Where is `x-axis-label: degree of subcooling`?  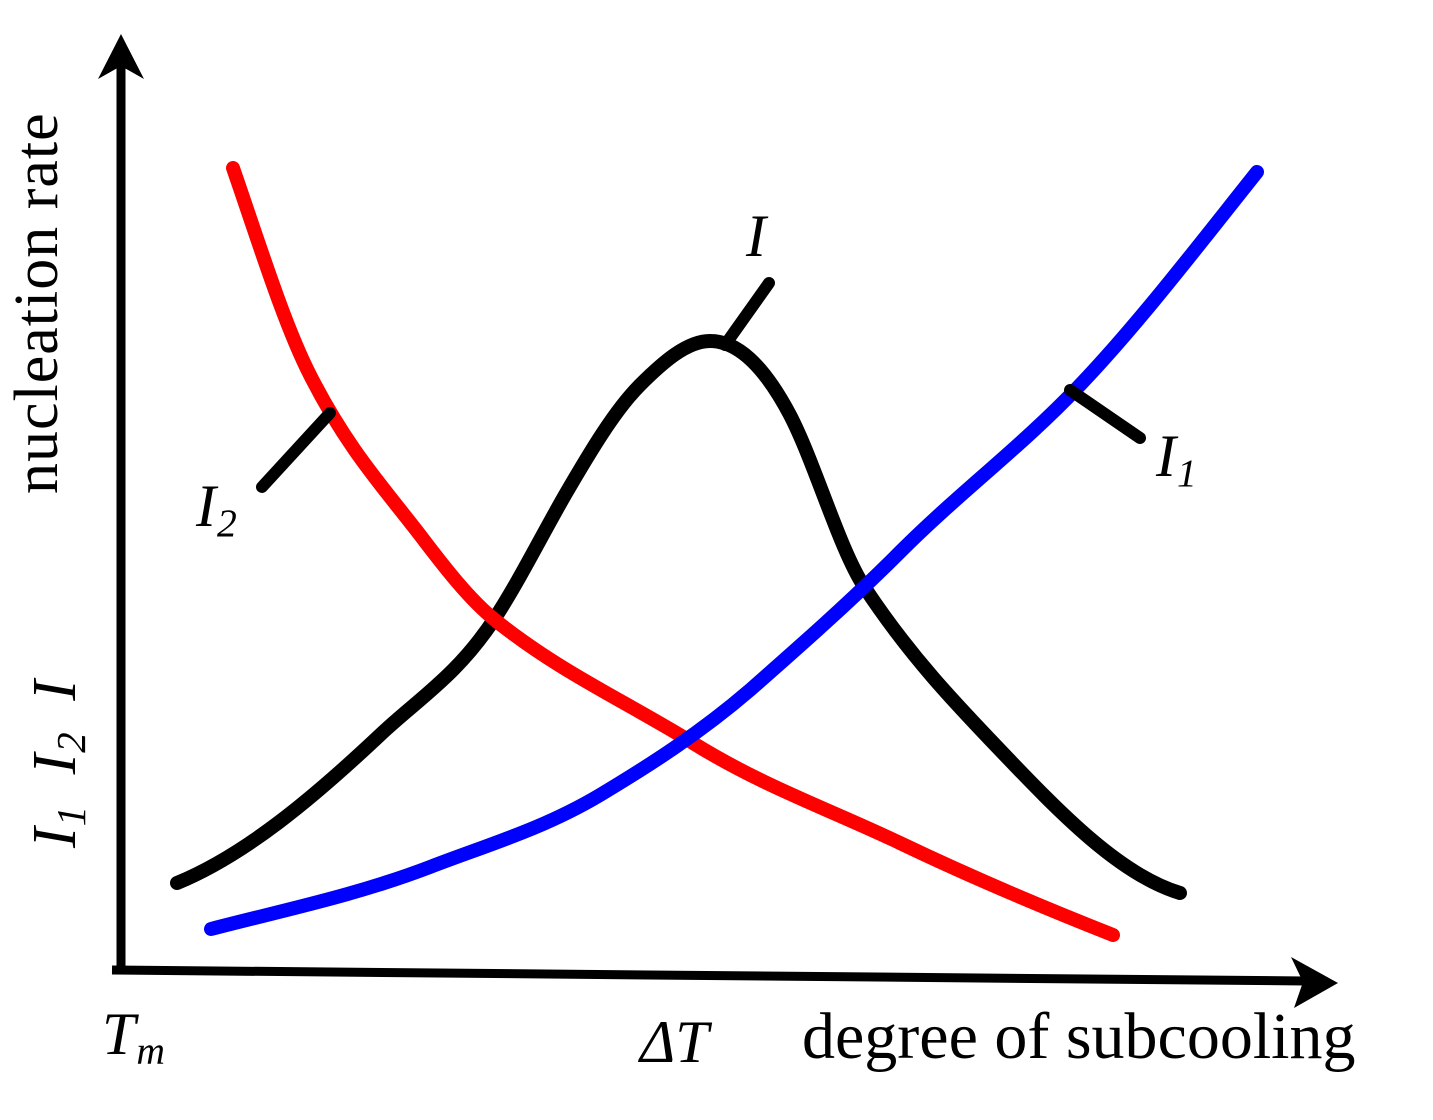
x-axis-label: degree of subcooling is located at coordinates (1079, 1036).